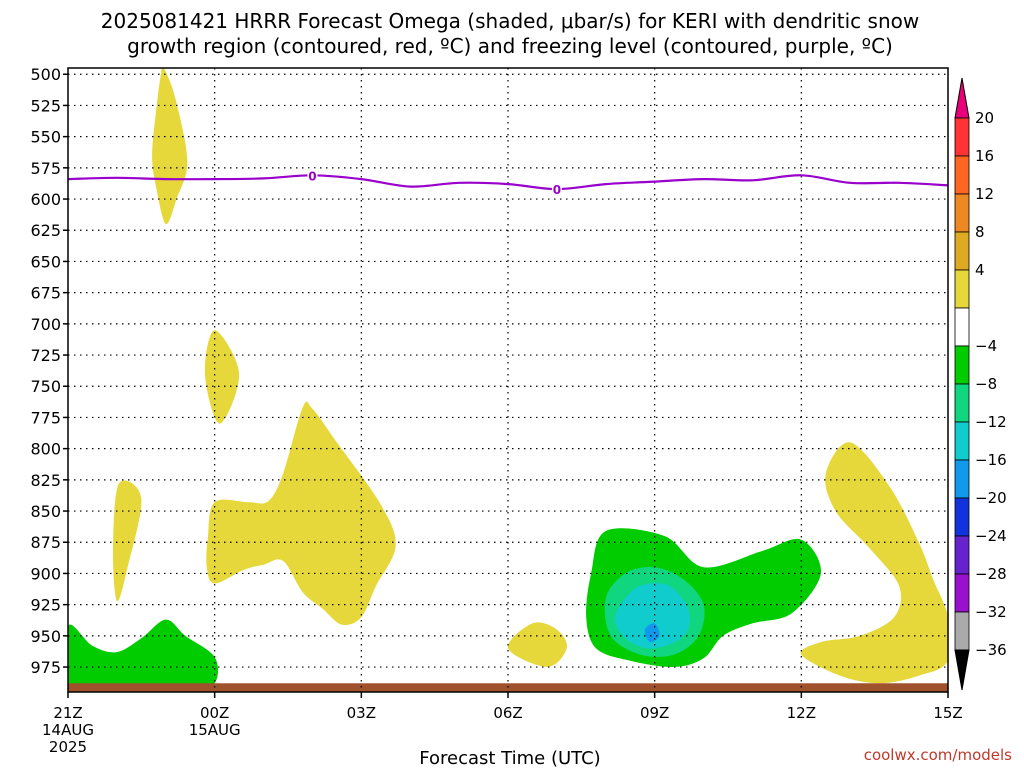 The width and height of the screenshot is (1024, 768). What do you see at coordinates (984, 118) in the screenshot?
I see `colorbar-label: 20` at bounding box center [984, 118].